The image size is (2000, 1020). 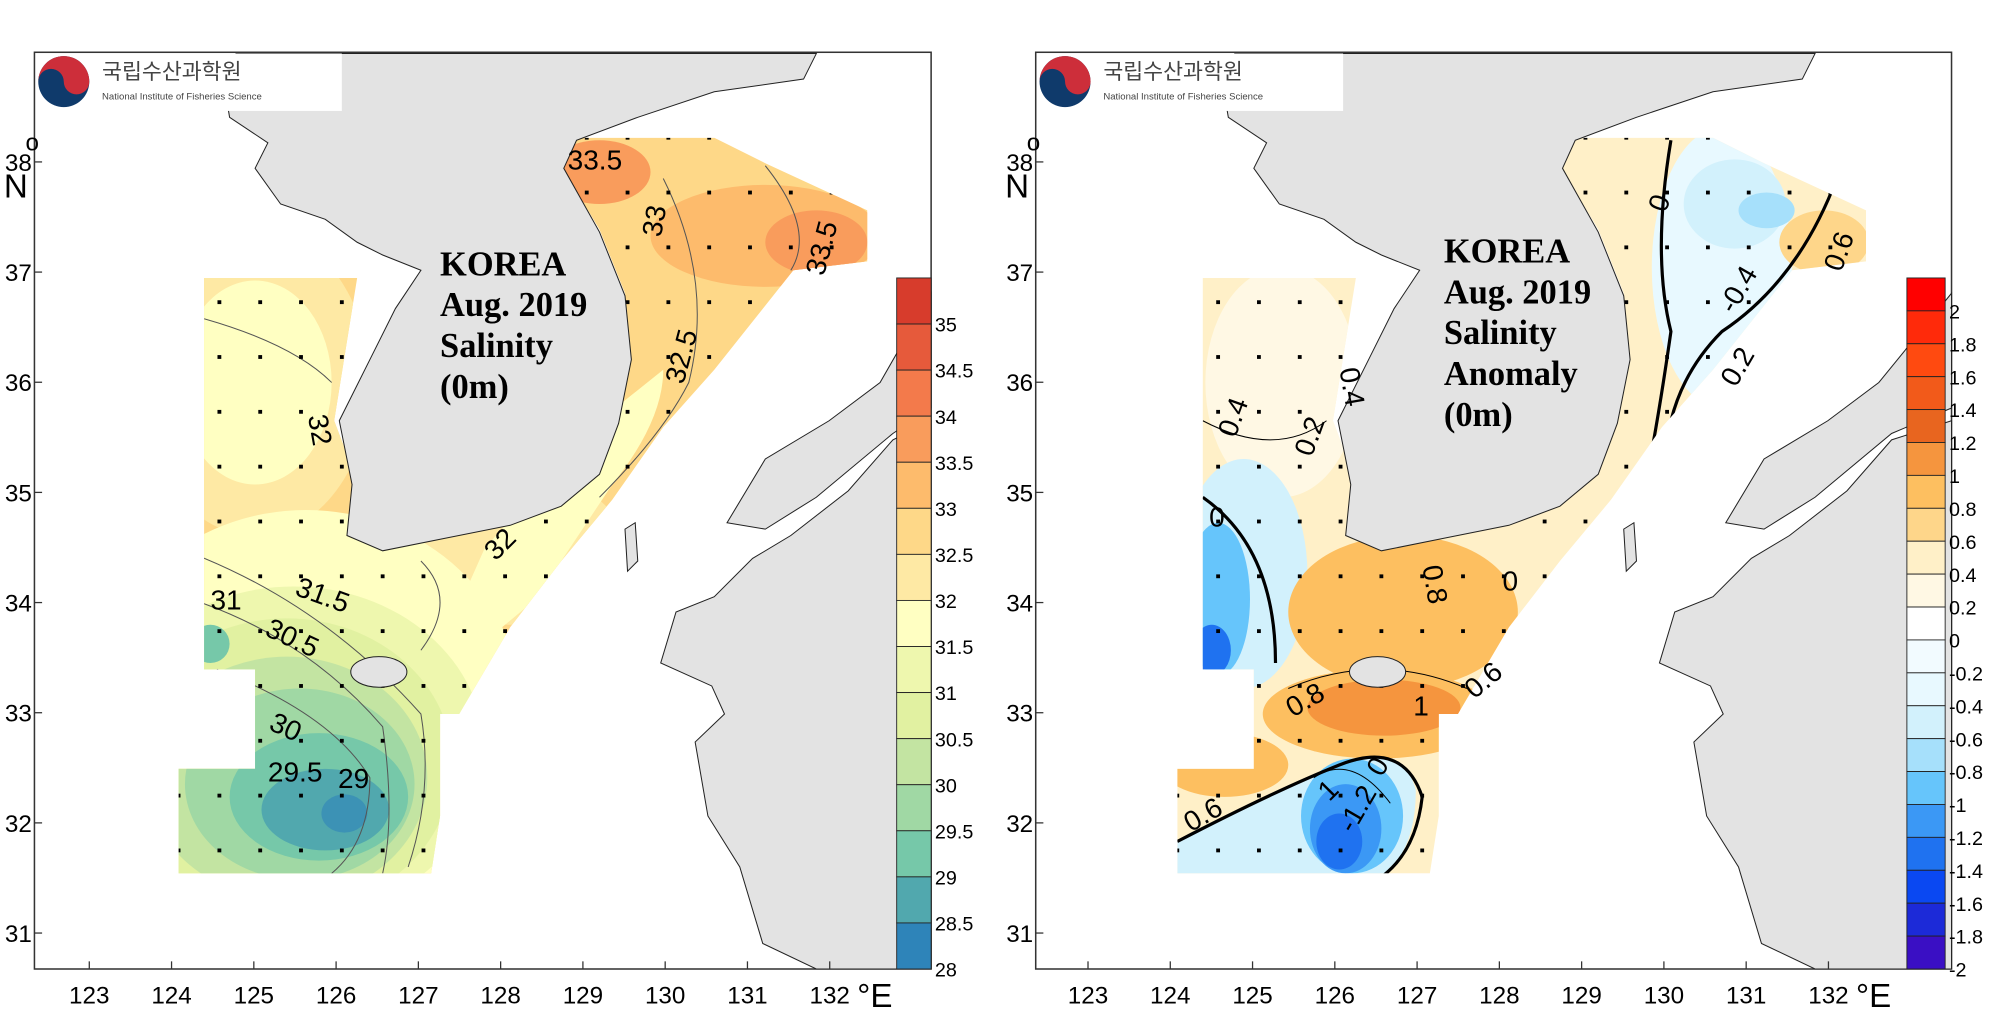 What do you see at coordinates (1966, 674) in the screenshot?
I see `legend-label: -0.2` at bounding box center [1966, 674].